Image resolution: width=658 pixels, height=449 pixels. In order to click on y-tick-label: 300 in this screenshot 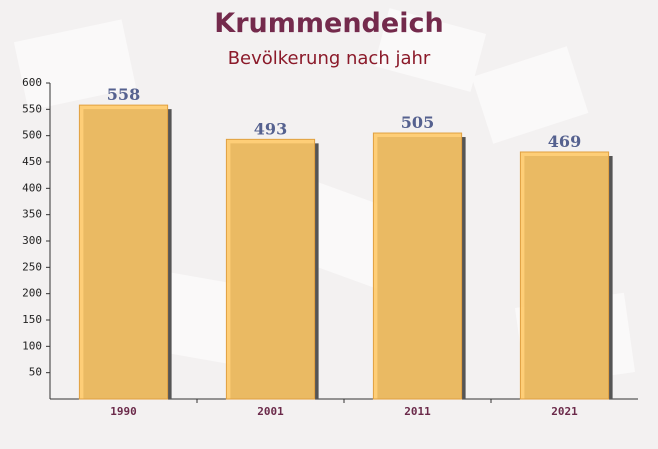, I will do `click(32, 240)`.